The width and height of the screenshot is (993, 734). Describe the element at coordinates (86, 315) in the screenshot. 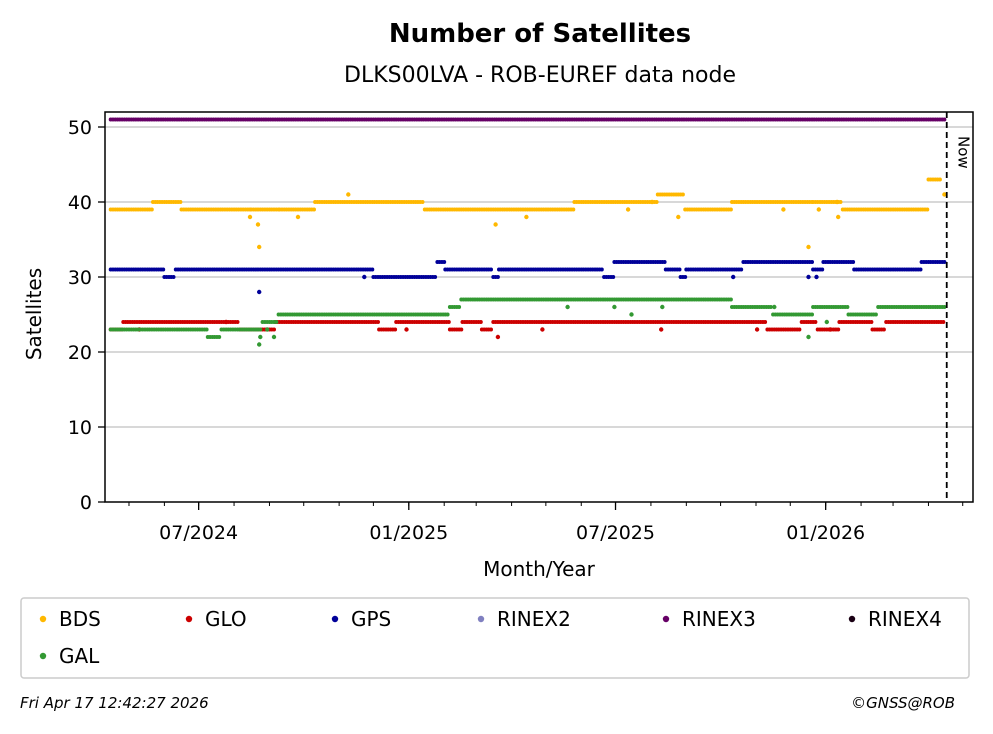

I see `y-axis: 0 10 20 30 40 50` at that location.